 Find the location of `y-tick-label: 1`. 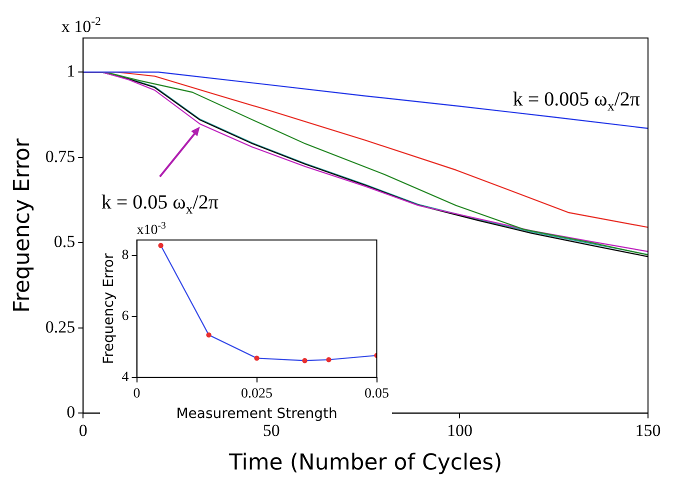

y-tick-label: 1 is located at coordinates (71, 71).